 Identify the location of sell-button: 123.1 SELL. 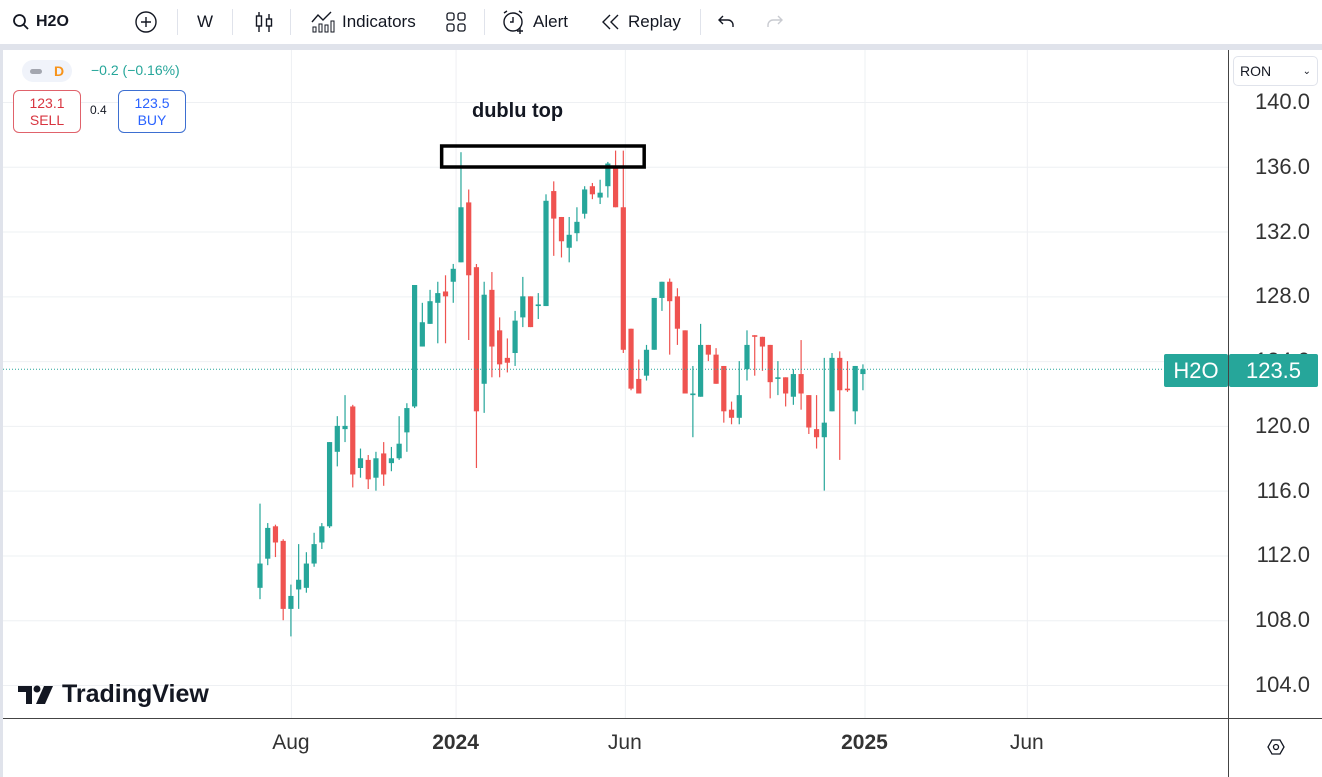
(47, 111).